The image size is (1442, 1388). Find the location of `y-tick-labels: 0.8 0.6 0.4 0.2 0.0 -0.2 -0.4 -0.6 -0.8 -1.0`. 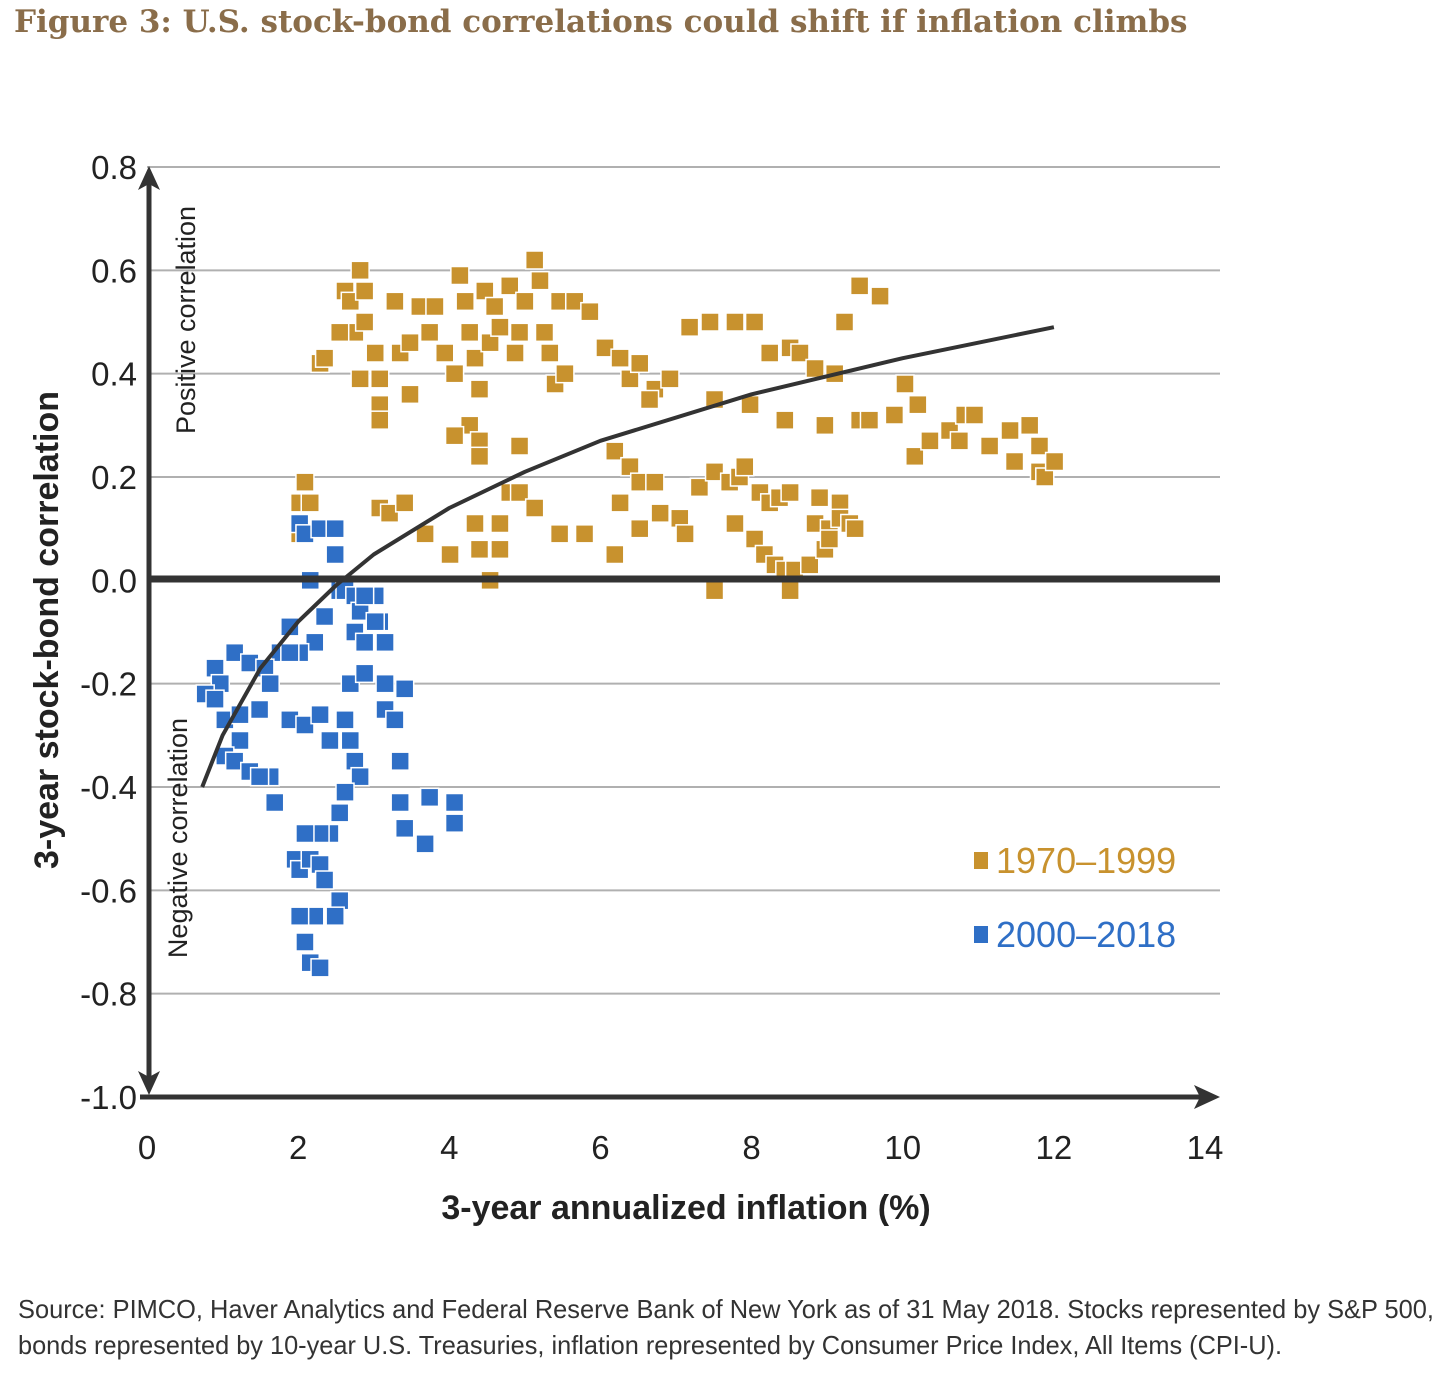

y-tick-labels: 0.8 0.6 0.4 0.2 0.0 -0.2 -0.4 -0.6 -0.8 -1.0 is located at coordinates (108, 632).